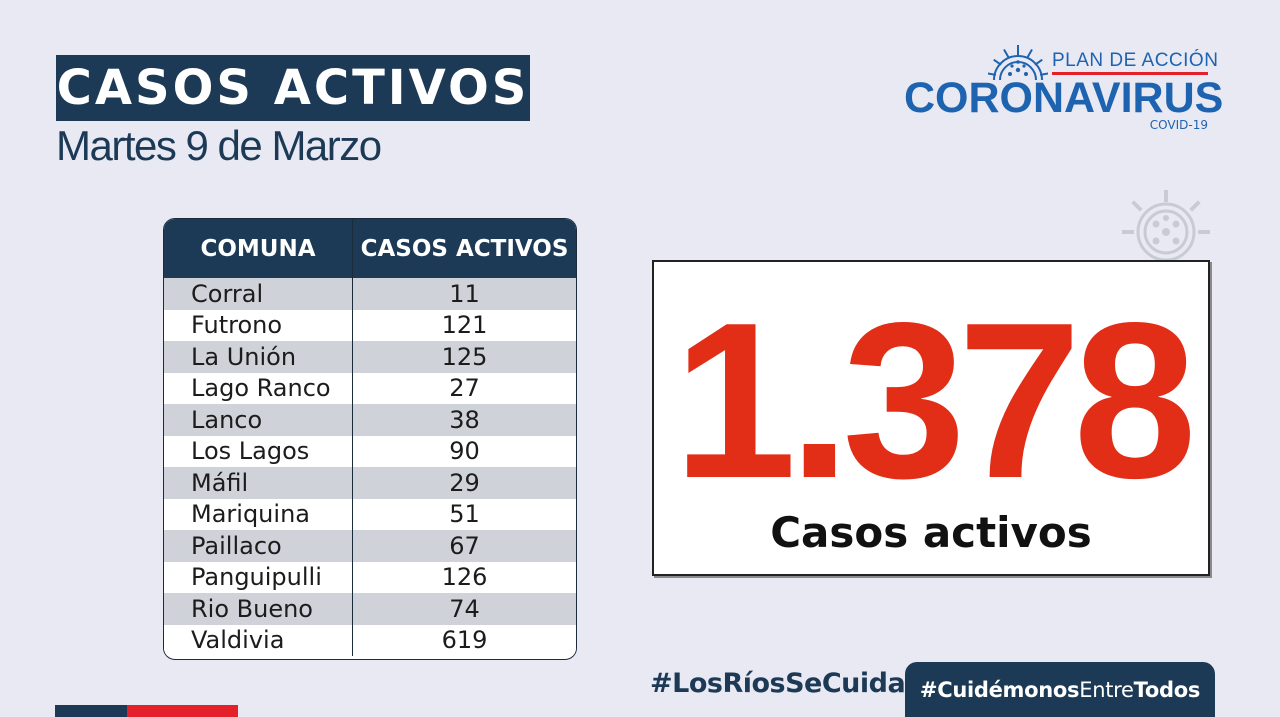 This screenshot has height=717, width=1280. Describe the element at coordinates (258, 325) in the screenshot. I see `comuna-cell: Futrono` at that location.